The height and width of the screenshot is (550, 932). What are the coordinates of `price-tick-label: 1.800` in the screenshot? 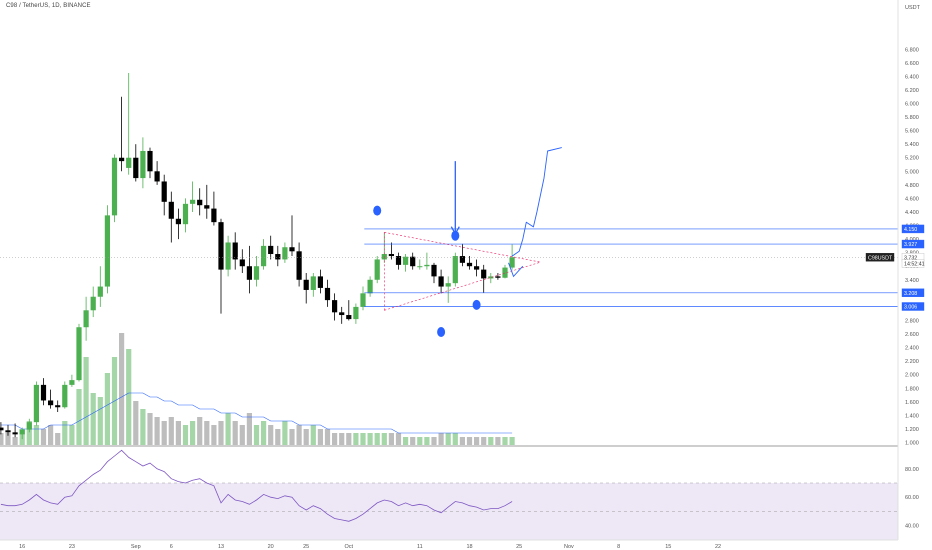 It's located at (912, 389).